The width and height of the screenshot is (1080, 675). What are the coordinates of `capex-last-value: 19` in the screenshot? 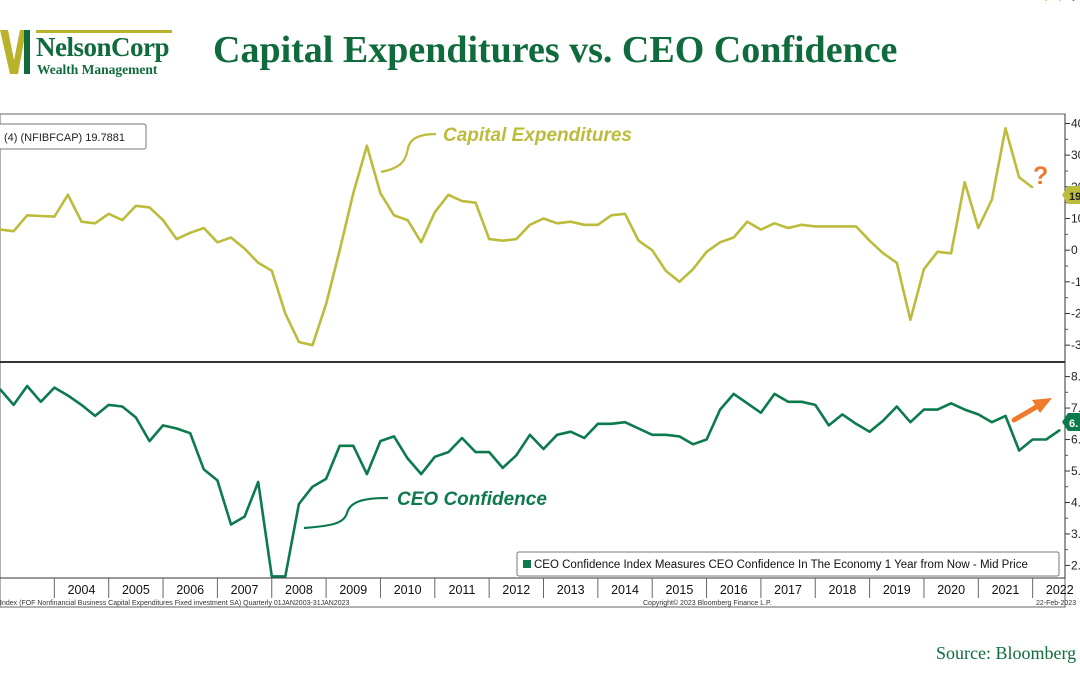 It's located at (1074, 197).